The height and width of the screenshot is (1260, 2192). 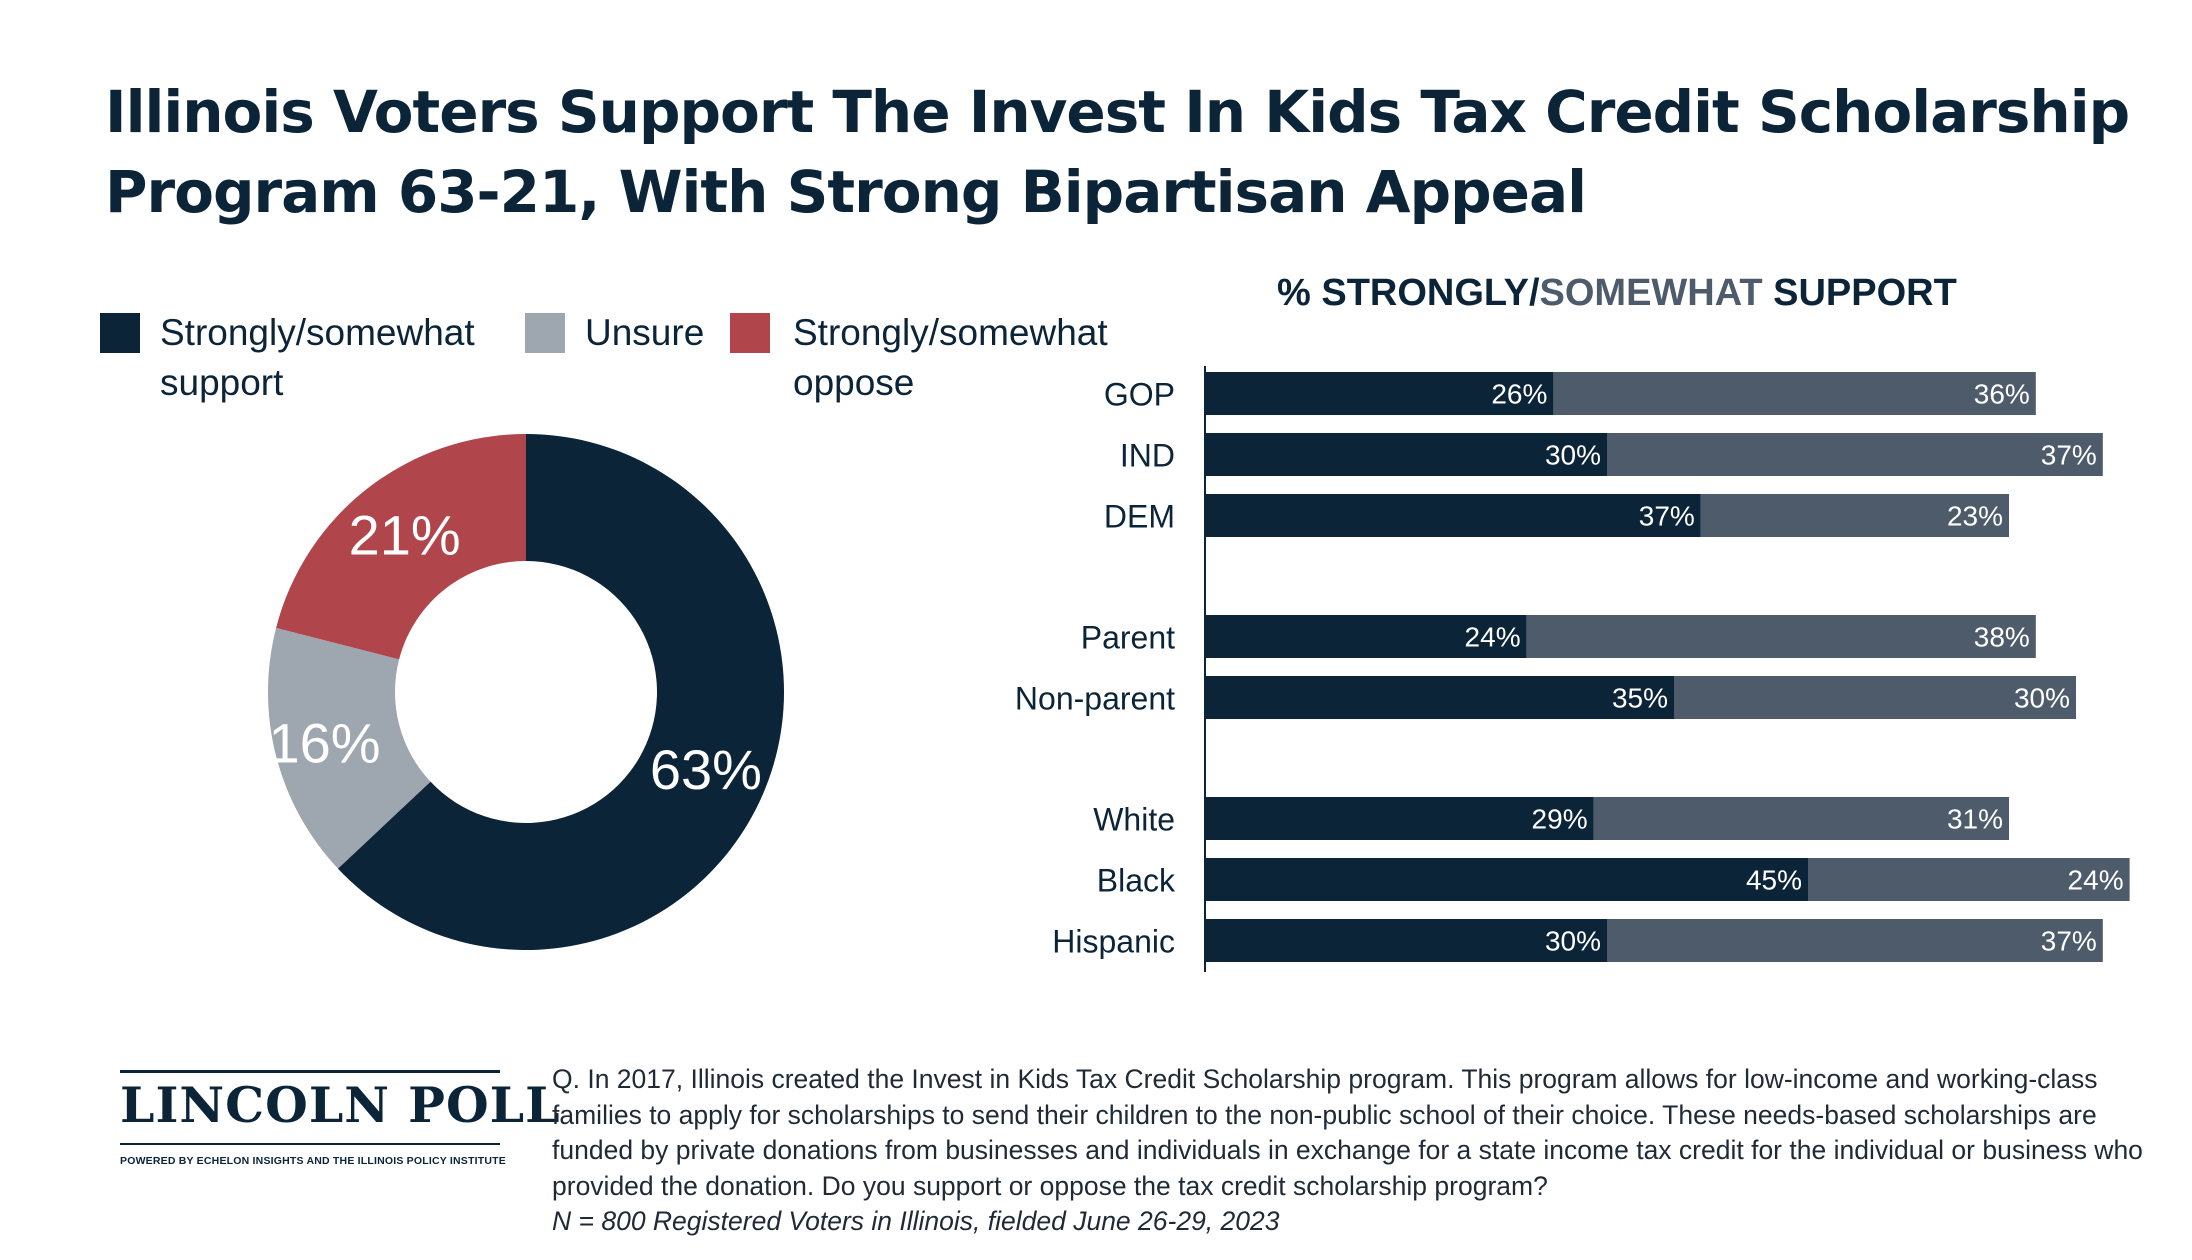 What do you see at coordinates (340, 1105) in the screenshot?
I see `logo-text: LINCOLN POLL` at bounding box center [340, 1105].